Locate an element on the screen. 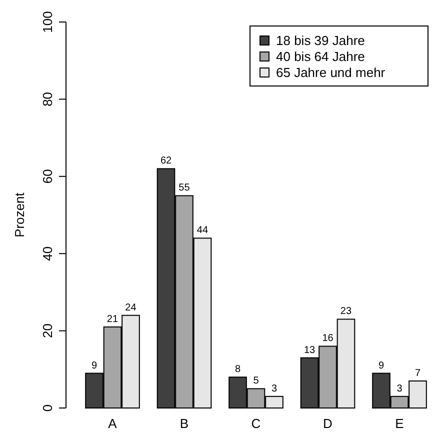 The height and width of the screenshot is (434, 432). y-tick-label: 100 is located at coordinates (47, 22).